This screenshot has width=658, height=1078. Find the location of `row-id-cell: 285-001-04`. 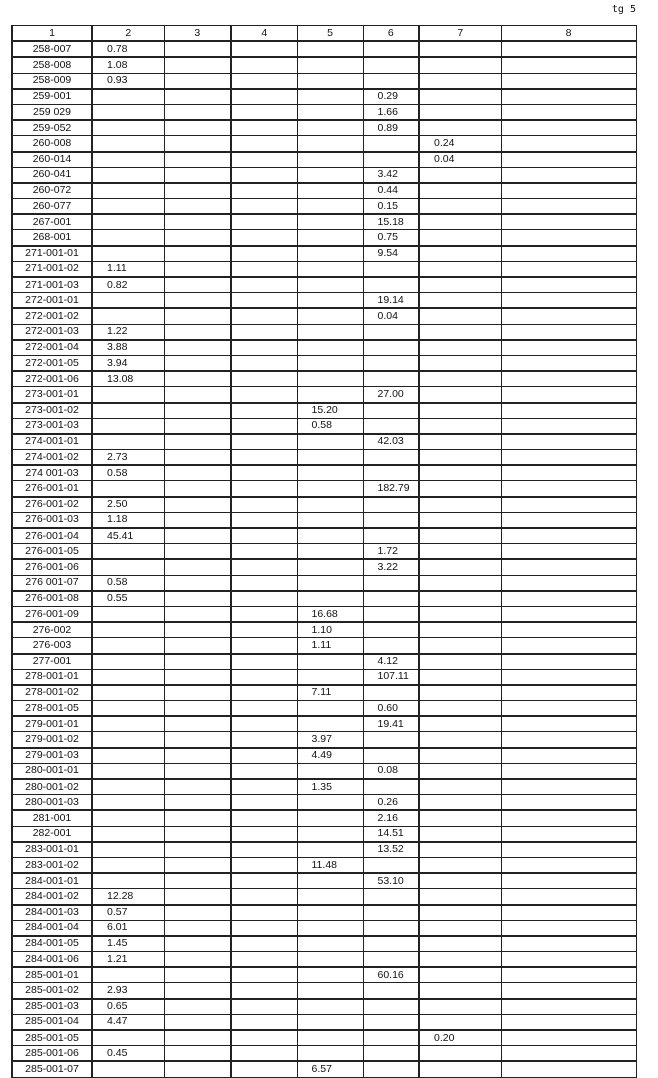

row-id-cell: 285-001-04 is located at coordinates (52, 1022).